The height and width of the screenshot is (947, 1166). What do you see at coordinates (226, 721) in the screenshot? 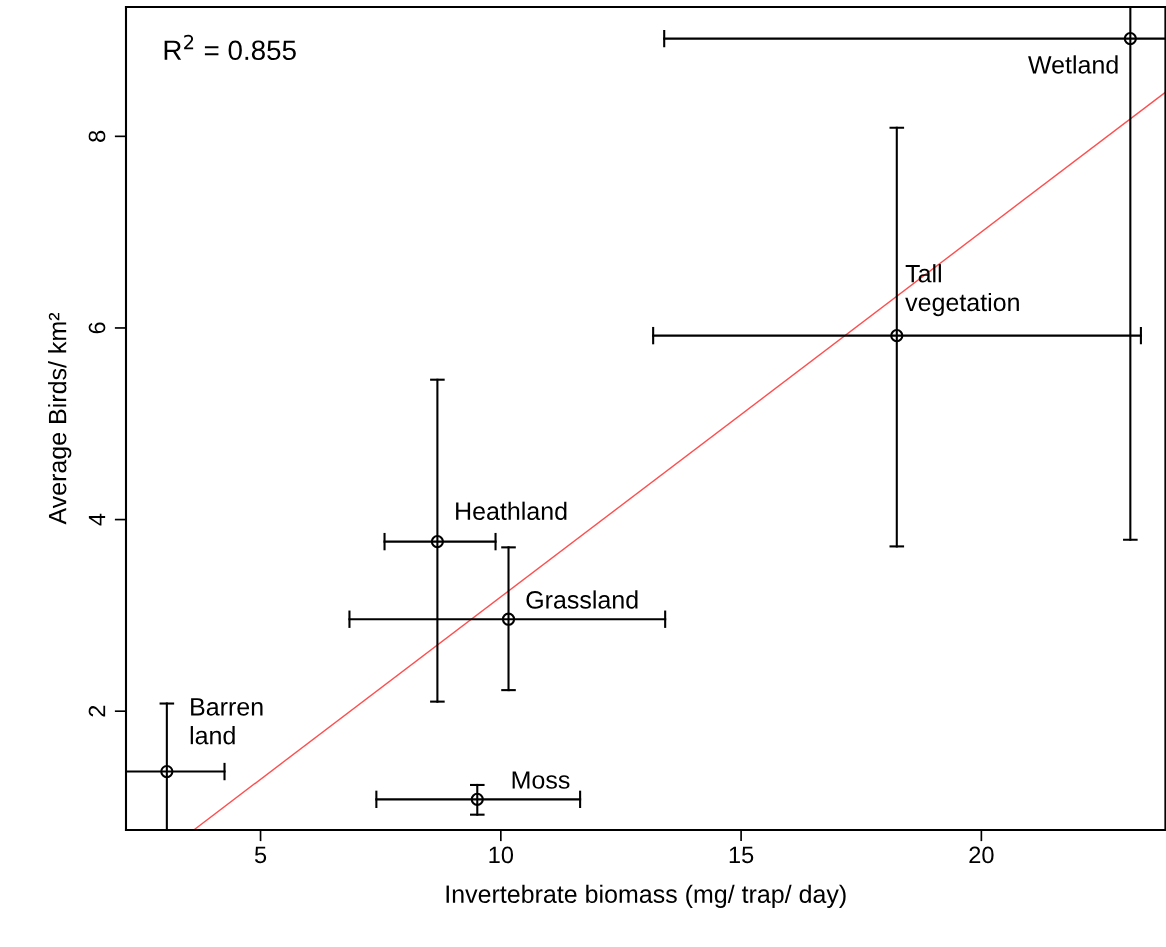
I see `annotation: Barren land` at bounding box center [226, 721].